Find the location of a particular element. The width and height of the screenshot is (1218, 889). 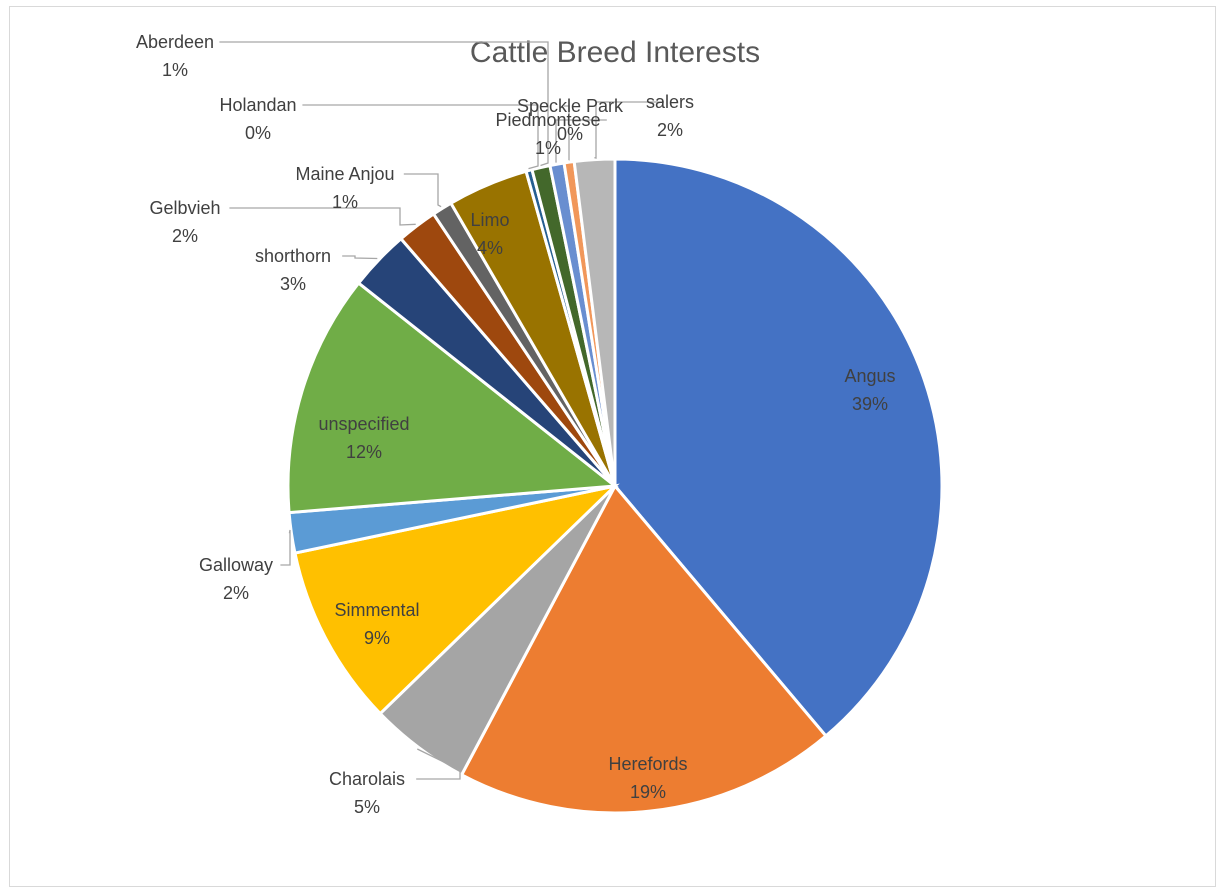

leader-line-salers is located at coordinates (629, 130).